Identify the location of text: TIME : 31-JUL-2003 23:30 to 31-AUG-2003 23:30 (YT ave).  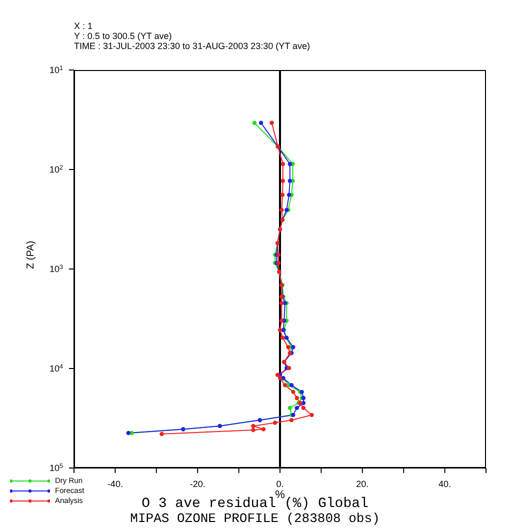
(192, 46).